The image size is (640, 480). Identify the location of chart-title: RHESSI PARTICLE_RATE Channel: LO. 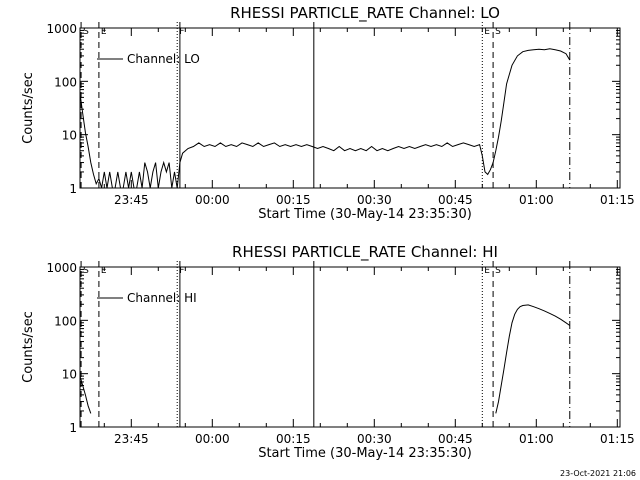
(365, 13).